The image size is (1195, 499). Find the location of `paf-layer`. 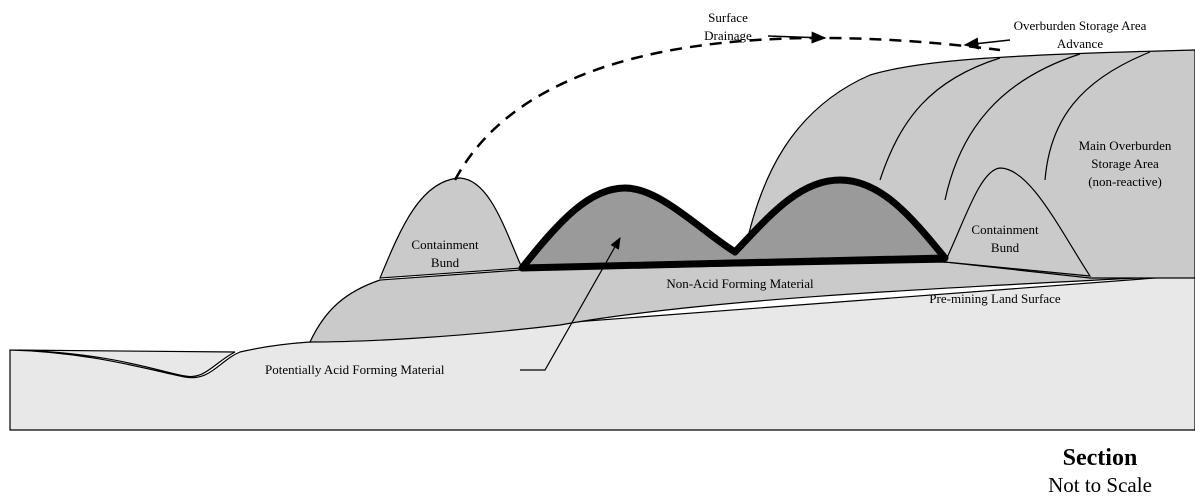

paf-layer is located at coordinates (752, 302).